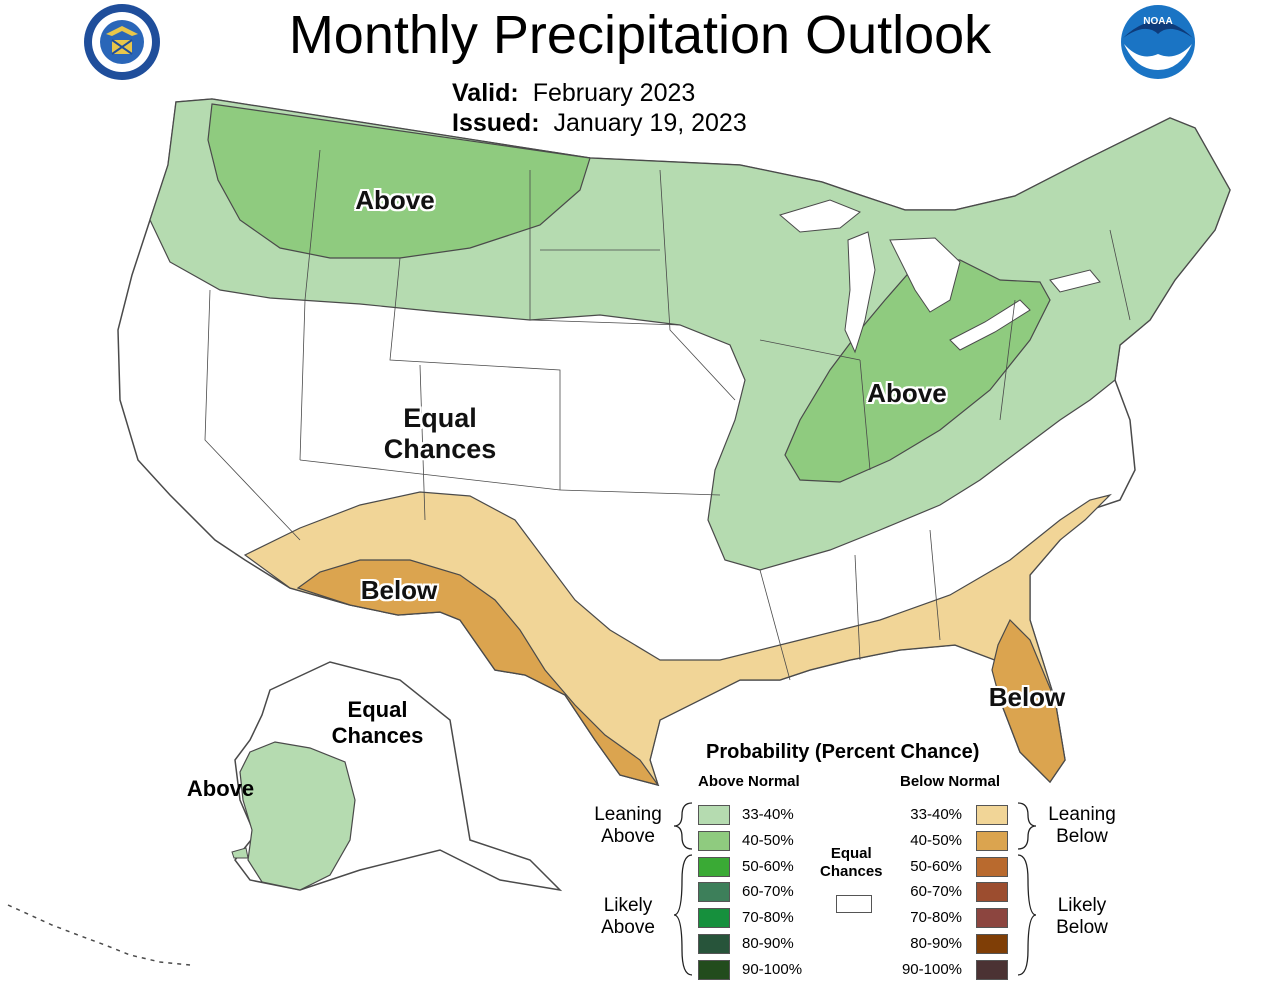  What do you see at coordinates (240, 853) in the screenshot?
I see `alaska-island` at bounding box center [240, 853].